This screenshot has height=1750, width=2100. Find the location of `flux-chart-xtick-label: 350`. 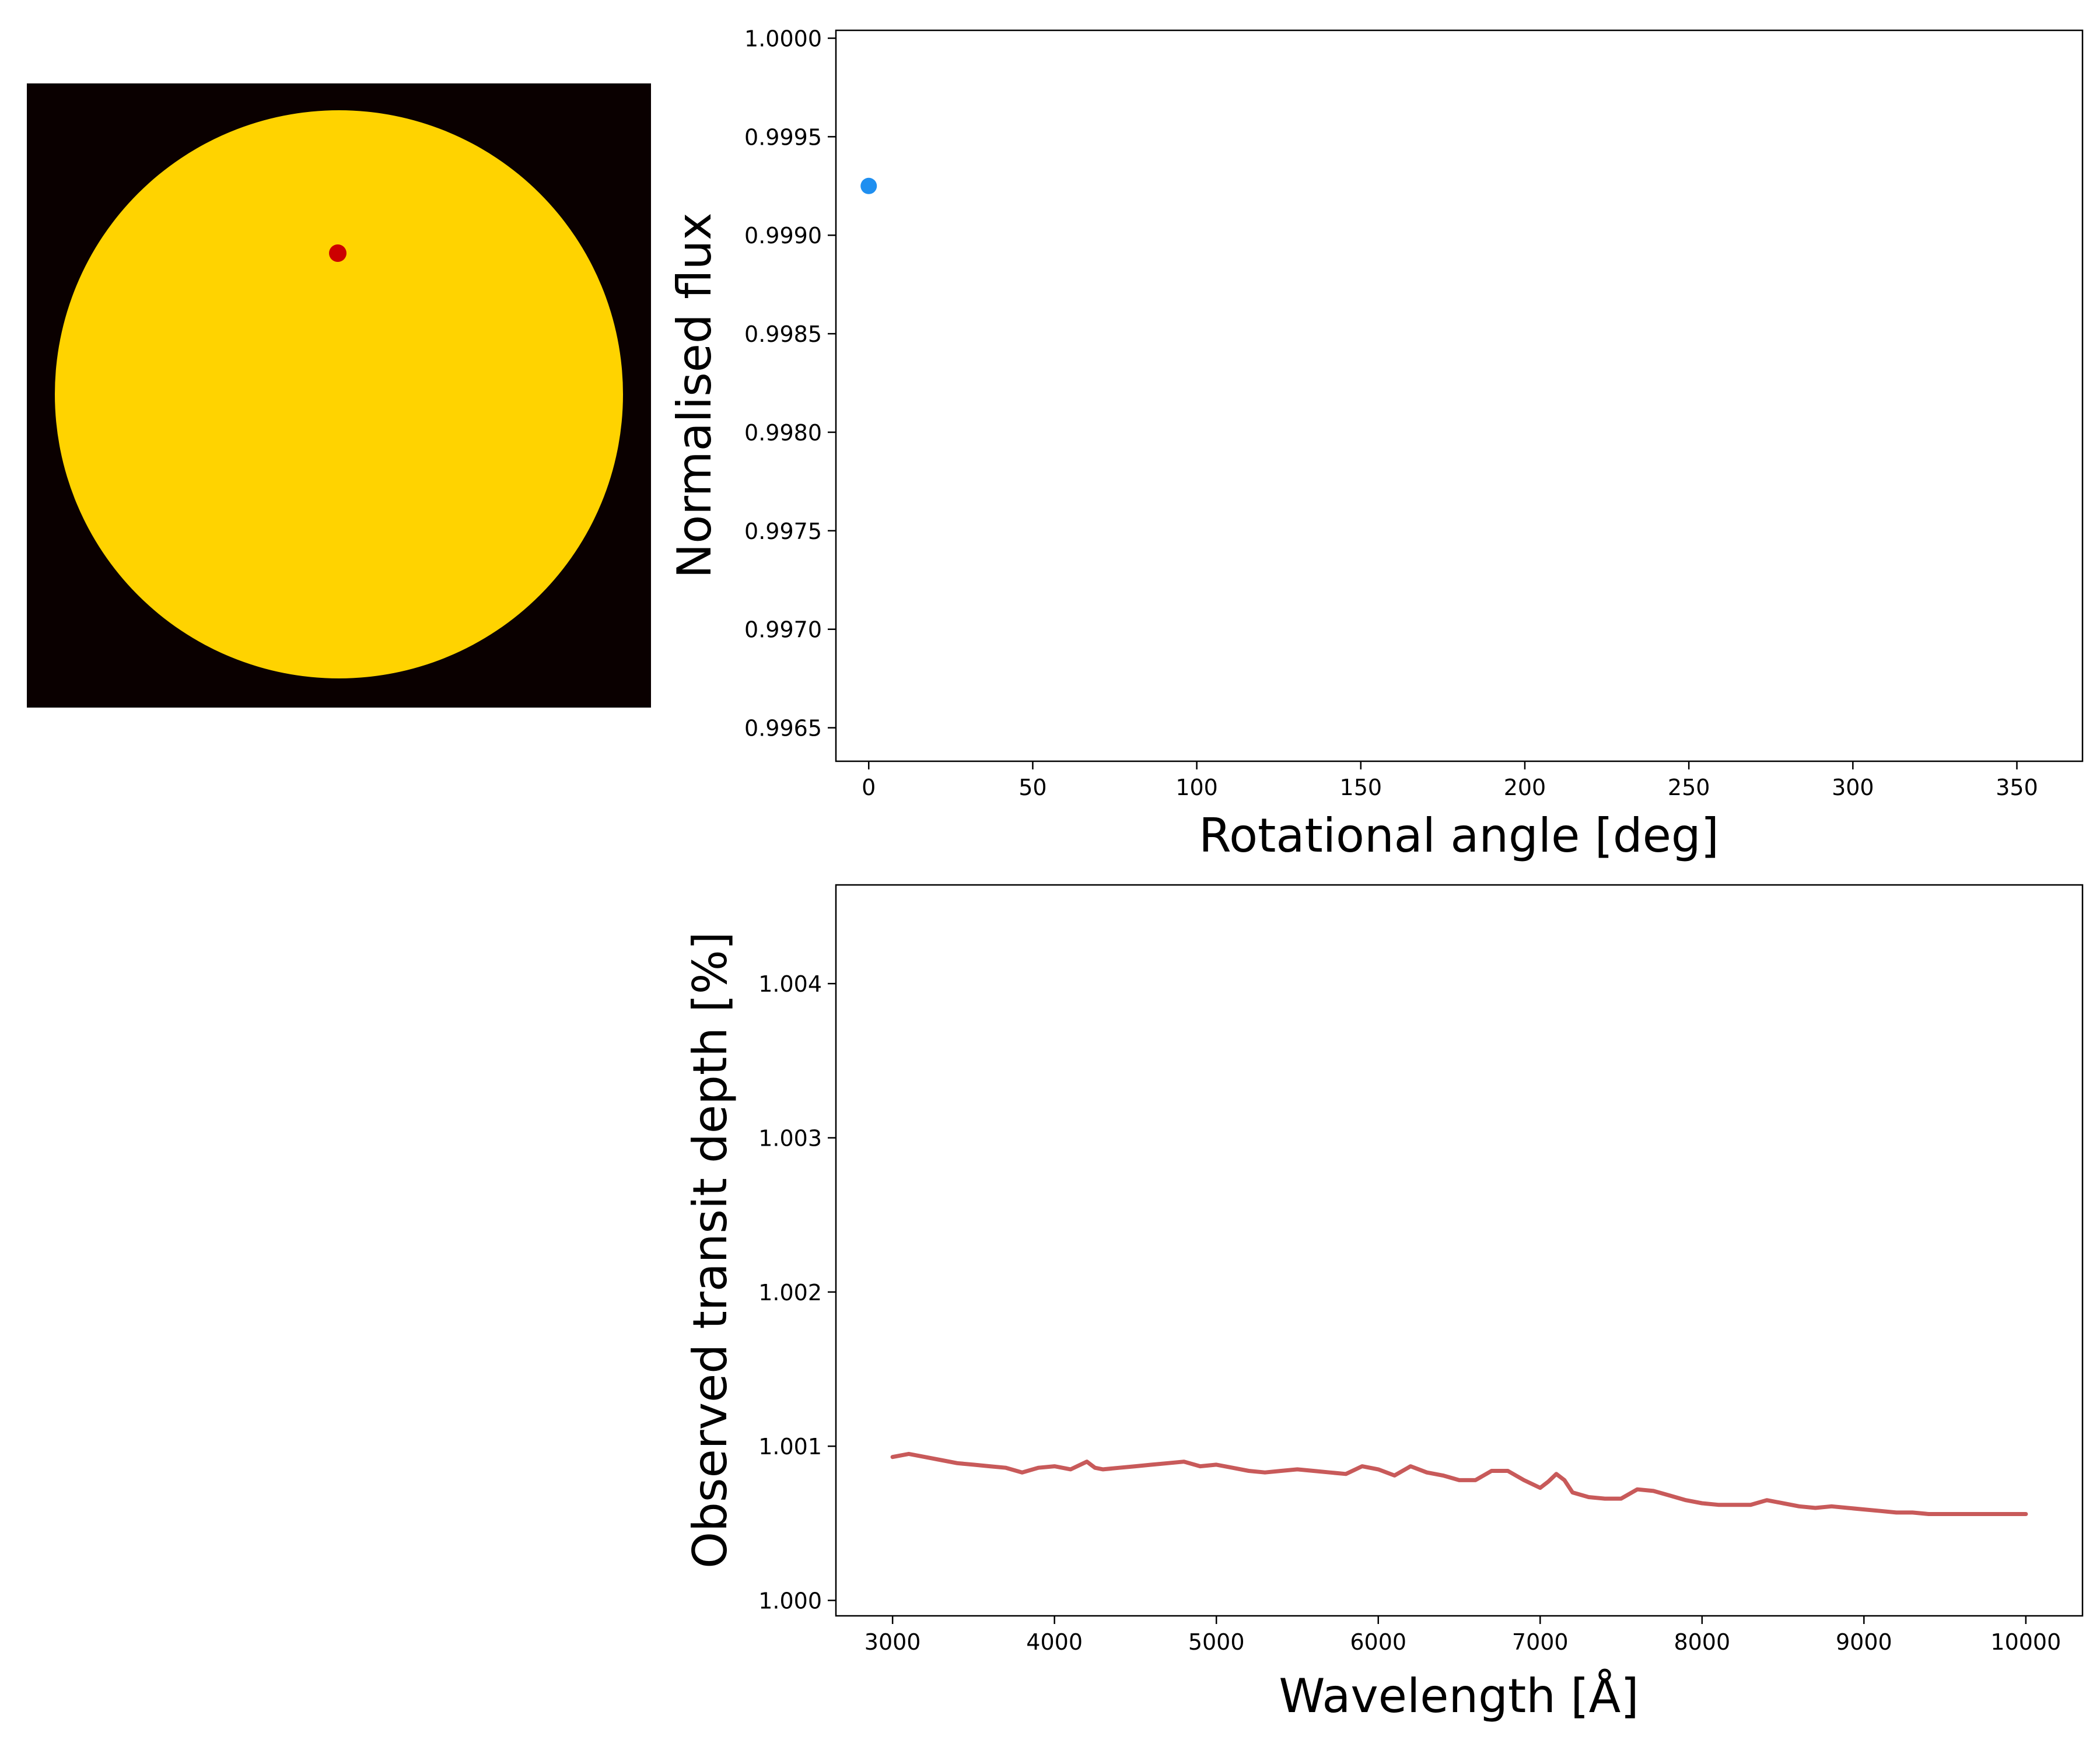

flux-chart-xtick-label: 350 is located at coordinates (2017, 787).